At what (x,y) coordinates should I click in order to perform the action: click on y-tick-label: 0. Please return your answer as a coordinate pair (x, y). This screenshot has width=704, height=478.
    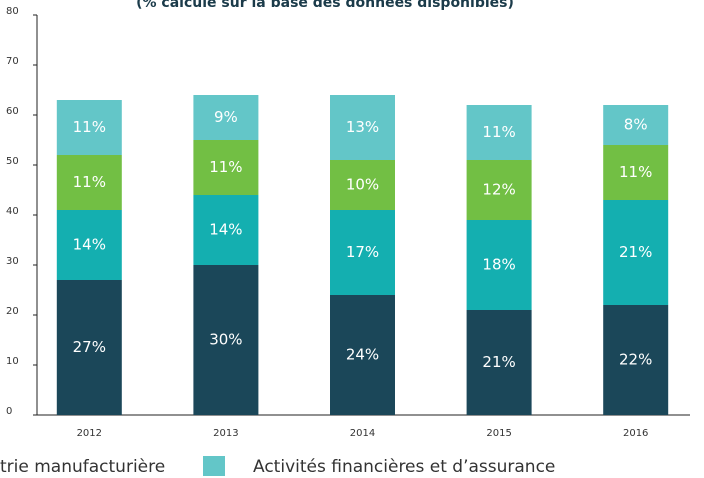
    Looking at the image, I should click on (9, 411).